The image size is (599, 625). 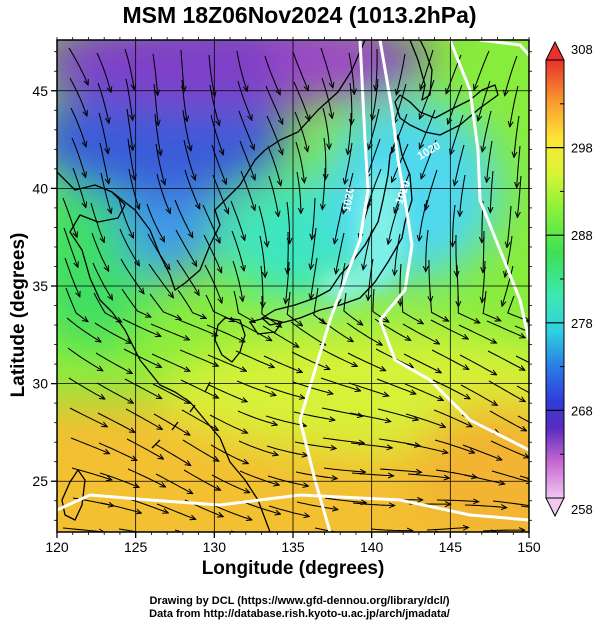 What do you see at coordinates (372, 547) in the screenshot?
I see `x-tick-label: 140` at bounding box center [372, 547].